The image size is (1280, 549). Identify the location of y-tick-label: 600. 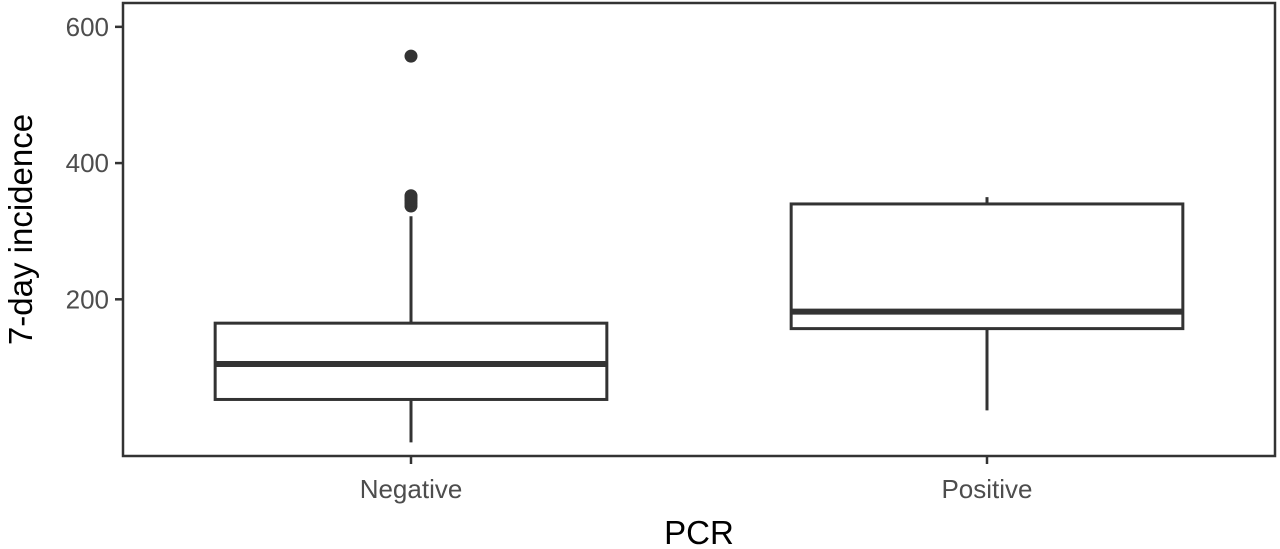
(87, 27).